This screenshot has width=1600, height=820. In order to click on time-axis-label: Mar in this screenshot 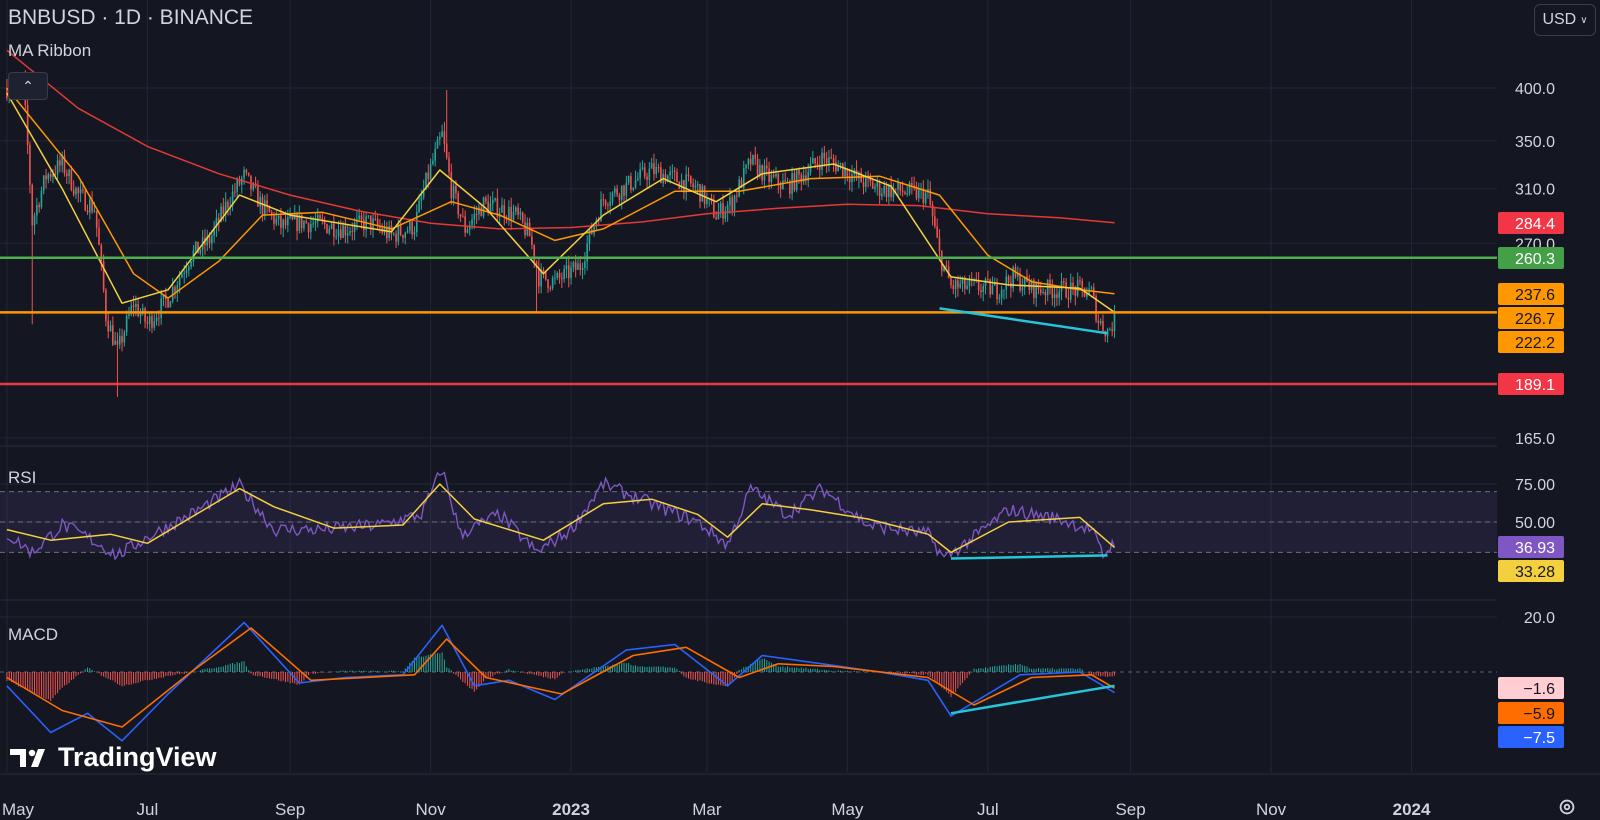, I will do `click(707, 809)`.